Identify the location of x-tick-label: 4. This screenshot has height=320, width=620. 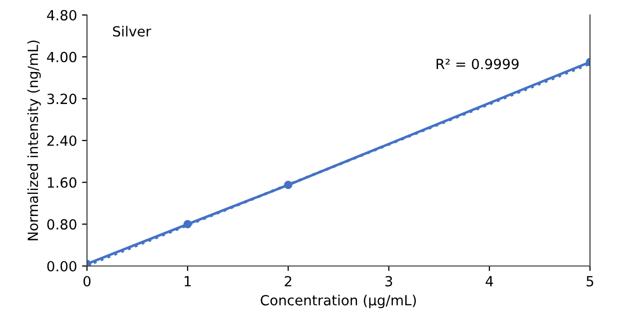
(490, 281).